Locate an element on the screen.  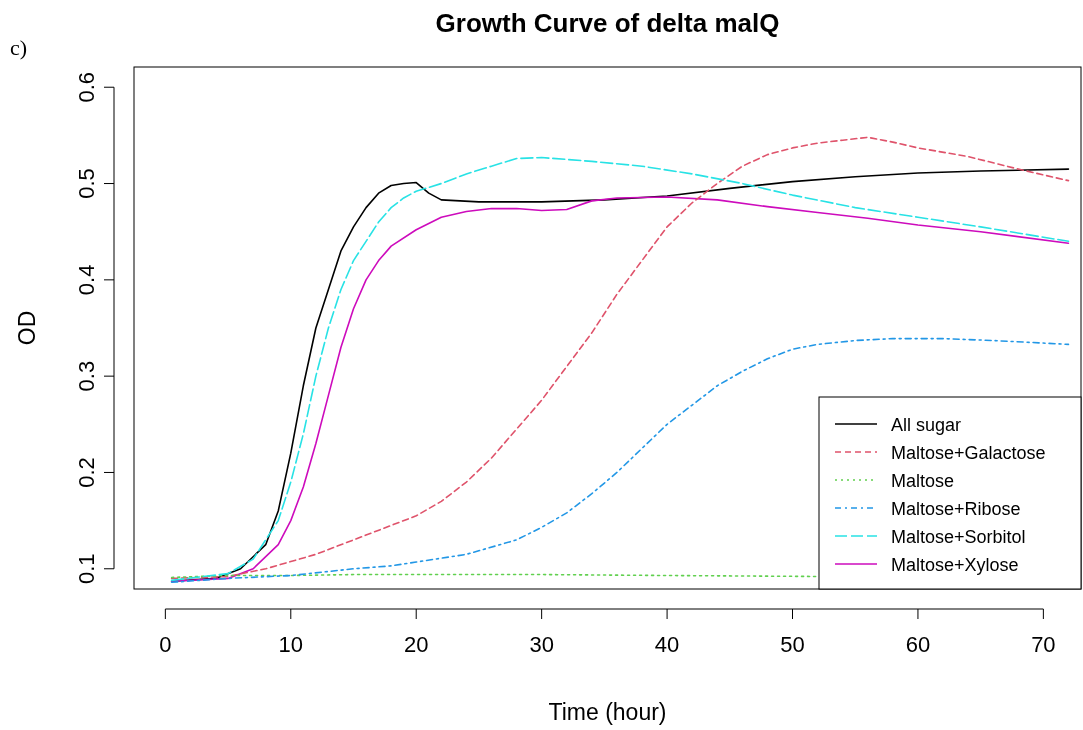
x-tick-label: 20 is located at coordinates (416, 644).